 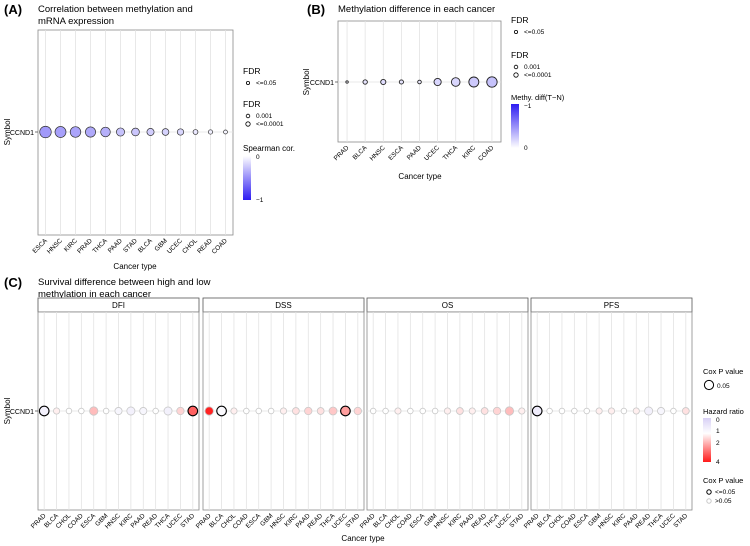 I want to click on panel-a-x-tick-chol: CHOL, so click(x=190, y=246).